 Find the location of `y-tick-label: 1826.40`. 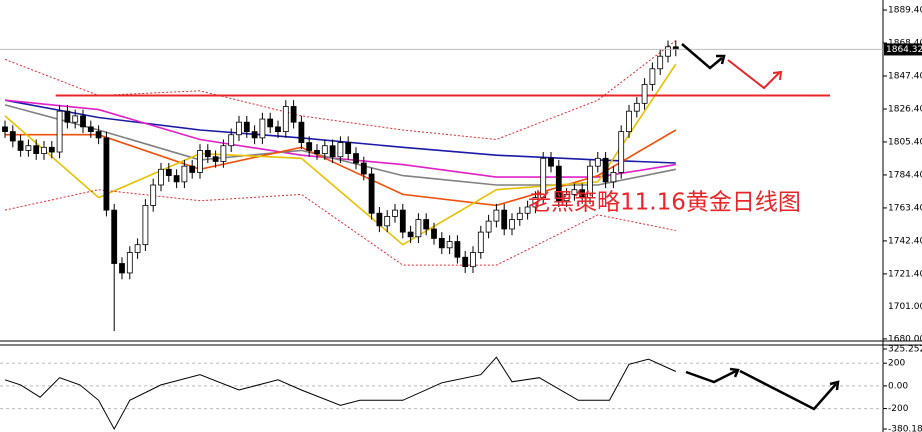

y-tick-label: 1826.40 is located at coordinates (905, 109).